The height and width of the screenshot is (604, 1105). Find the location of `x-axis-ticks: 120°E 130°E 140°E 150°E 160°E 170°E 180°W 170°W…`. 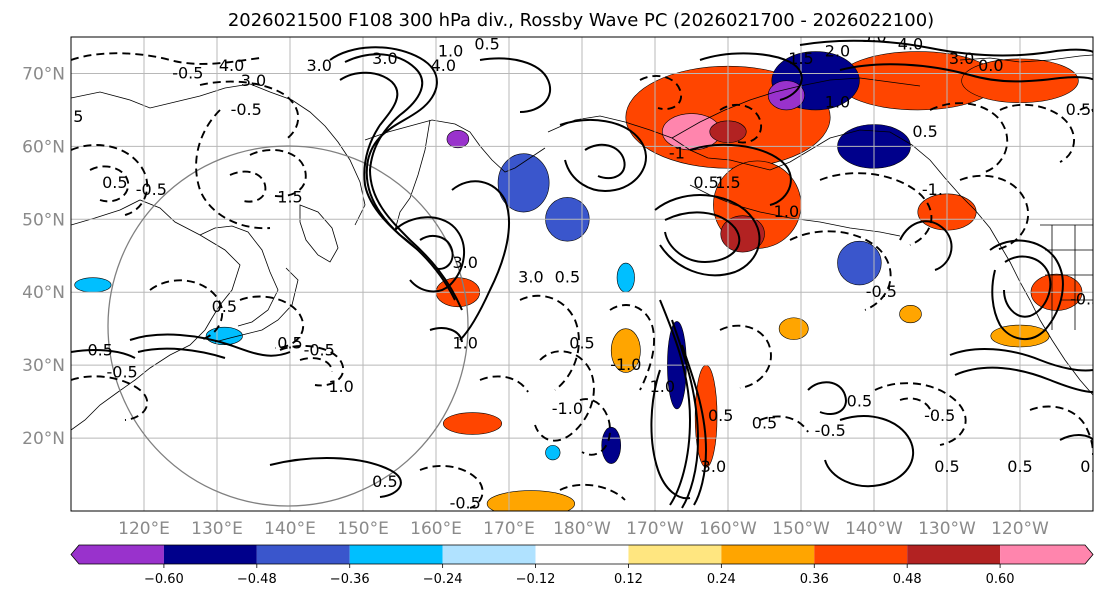

x-axis-ticks: 120°E 130°E 140°E 150°E 160°E 170°E 180°W 170°W… is located at coordinates (583, 529).